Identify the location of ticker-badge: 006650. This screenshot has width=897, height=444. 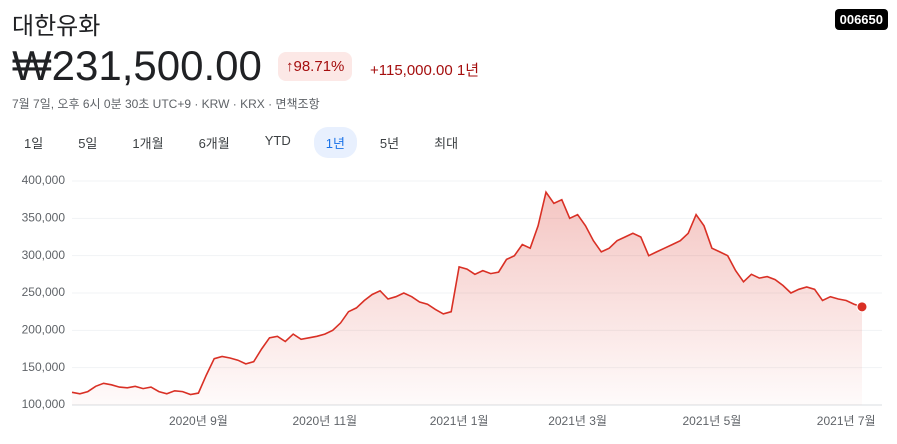
(861, 19).